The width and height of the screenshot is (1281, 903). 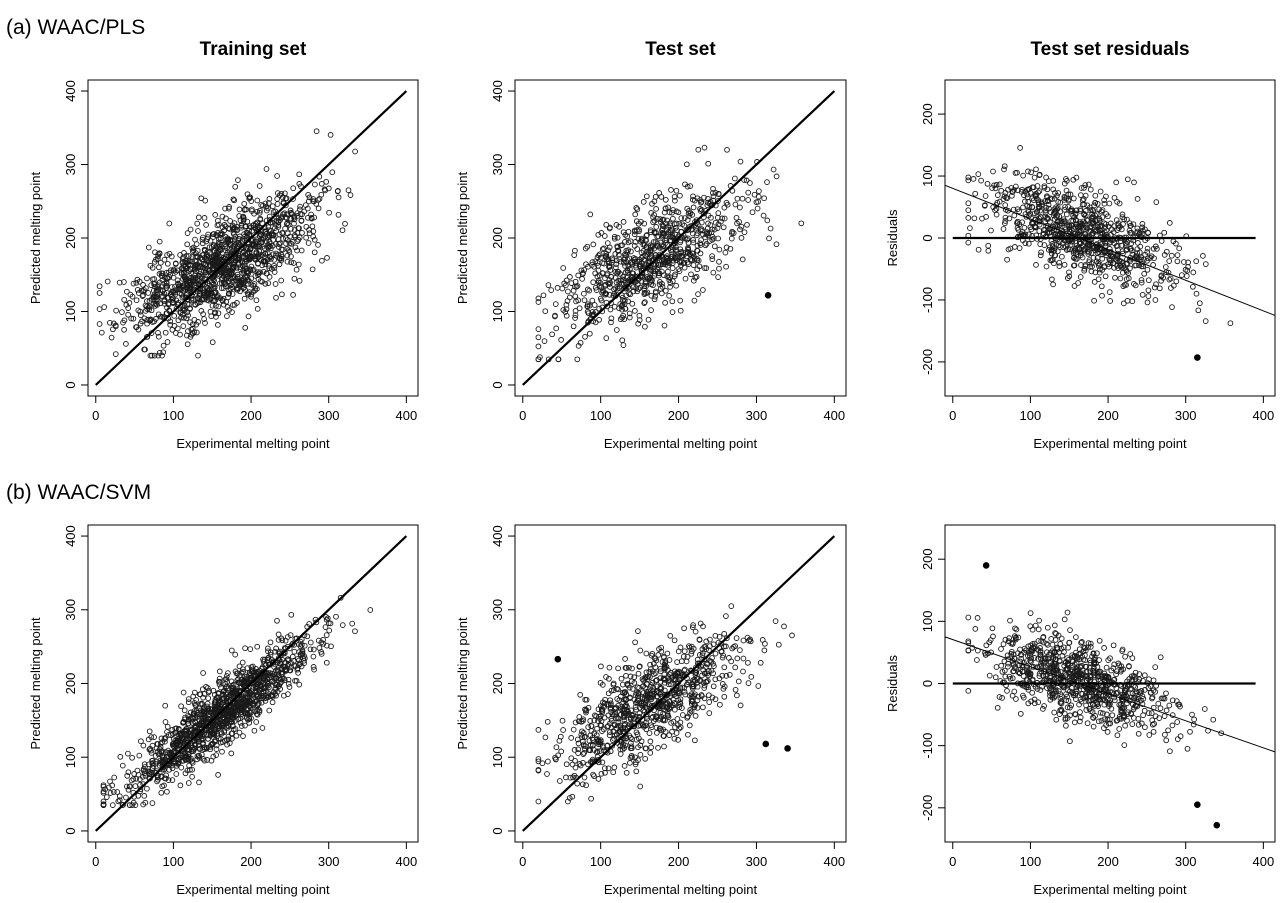 I want to click on x-tick-label: 400, so click(x=407, y=415).